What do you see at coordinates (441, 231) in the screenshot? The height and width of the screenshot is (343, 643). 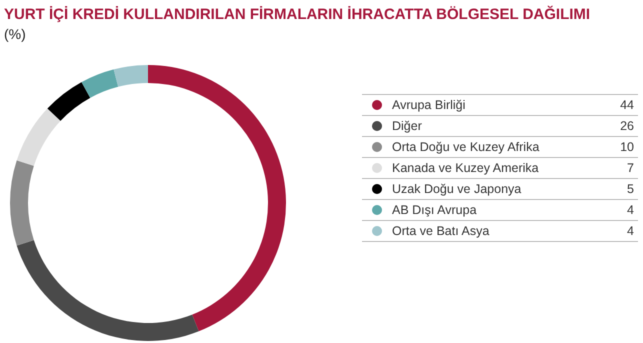 I see `legend-label: Orta ve Batı Asya` at bounding box center [441, 231].